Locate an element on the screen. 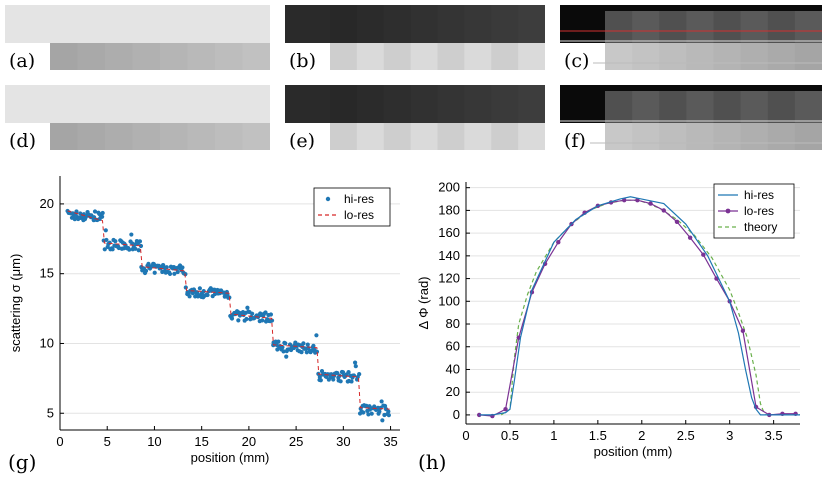  x-tick-label: 0.5 is located at coordinates (510, 435).